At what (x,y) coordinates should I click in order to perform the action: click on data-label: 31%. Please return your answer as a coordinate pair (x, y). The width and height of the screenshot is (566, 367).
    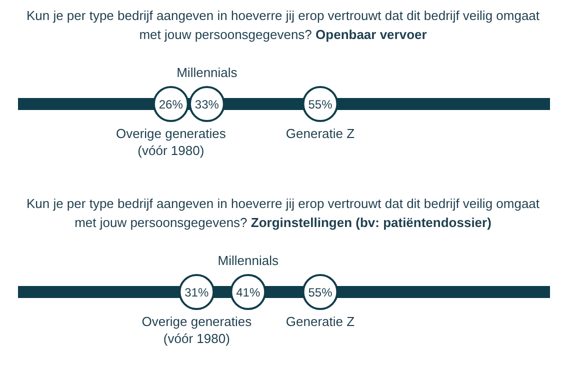
    Looking at the image, I should click on (196, 292).